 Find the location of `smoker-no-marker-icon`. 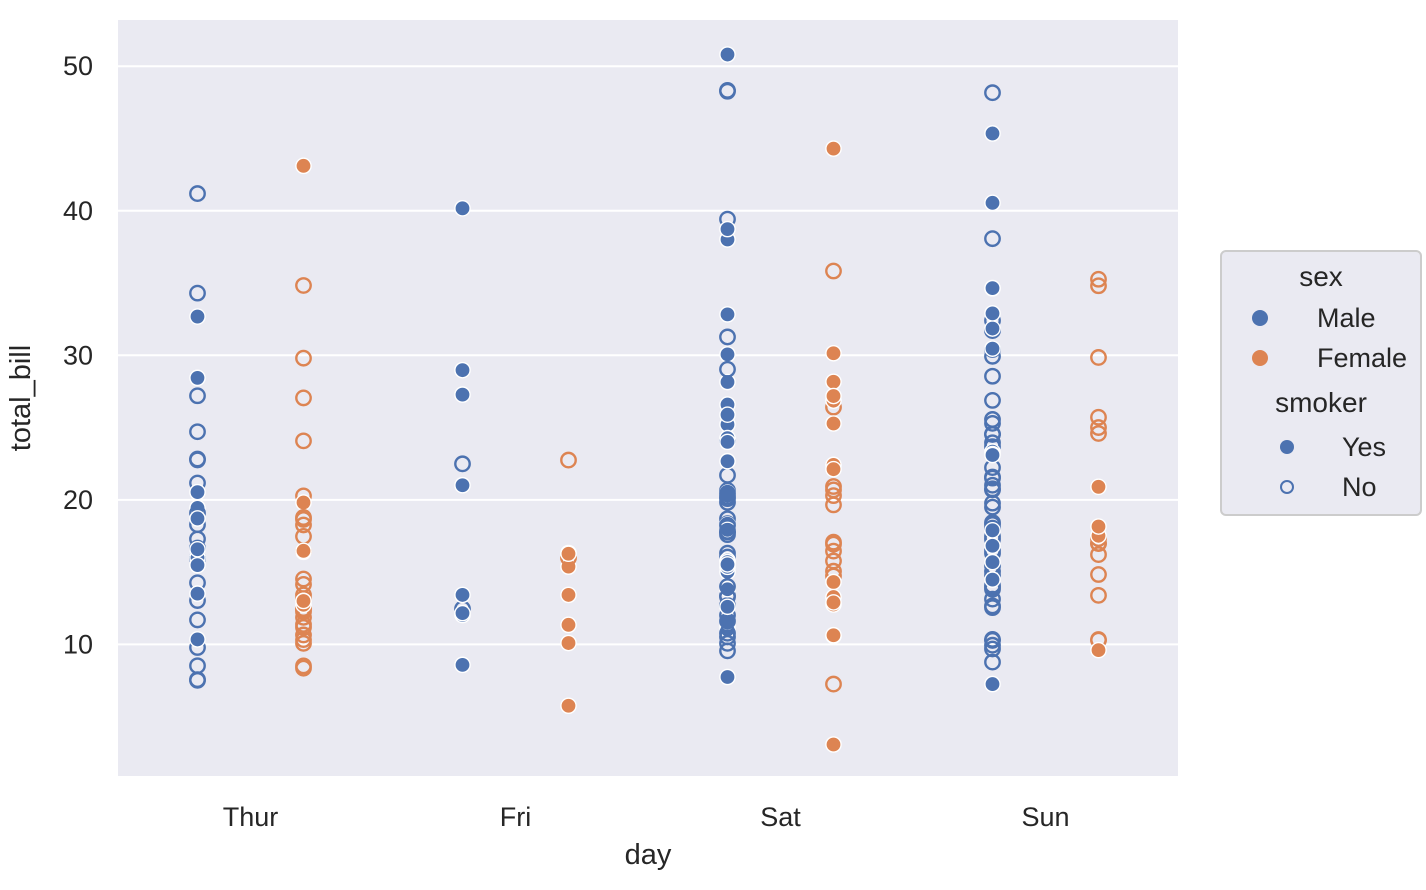

smoker-no-marker-icon is located at coordinates (1287, 487).